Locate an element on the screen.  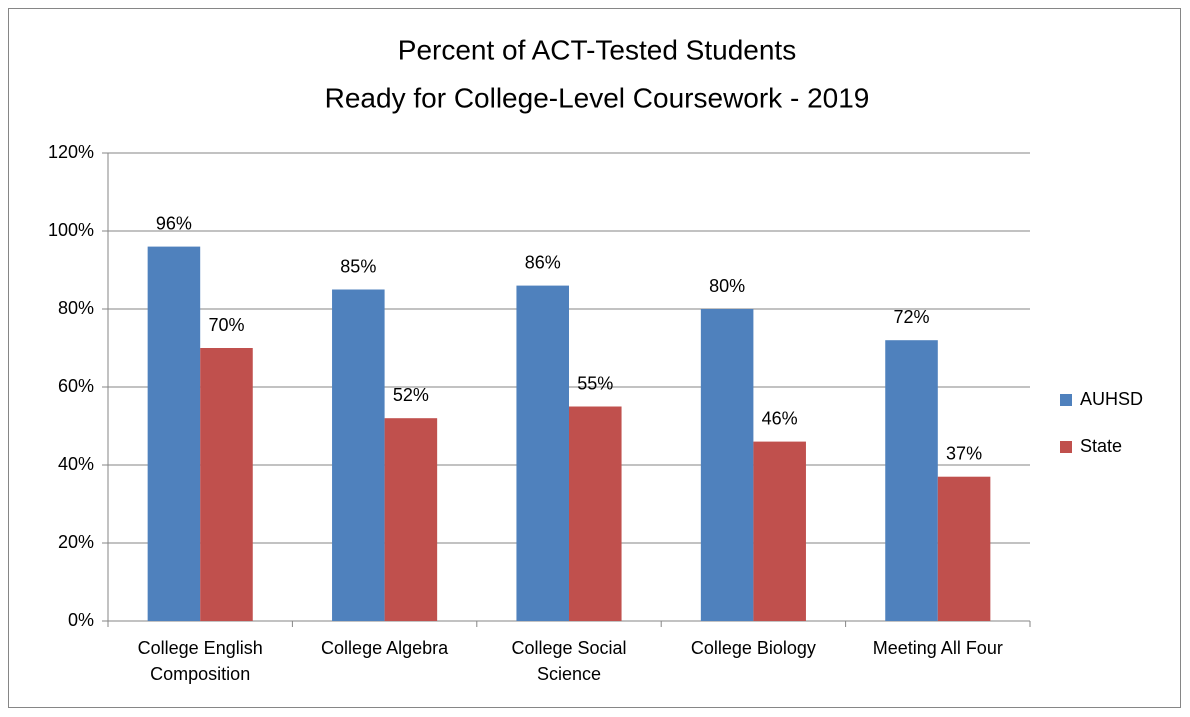
chart-title: Percent of ACT-Tested Students is located at coordinates (597, 49).